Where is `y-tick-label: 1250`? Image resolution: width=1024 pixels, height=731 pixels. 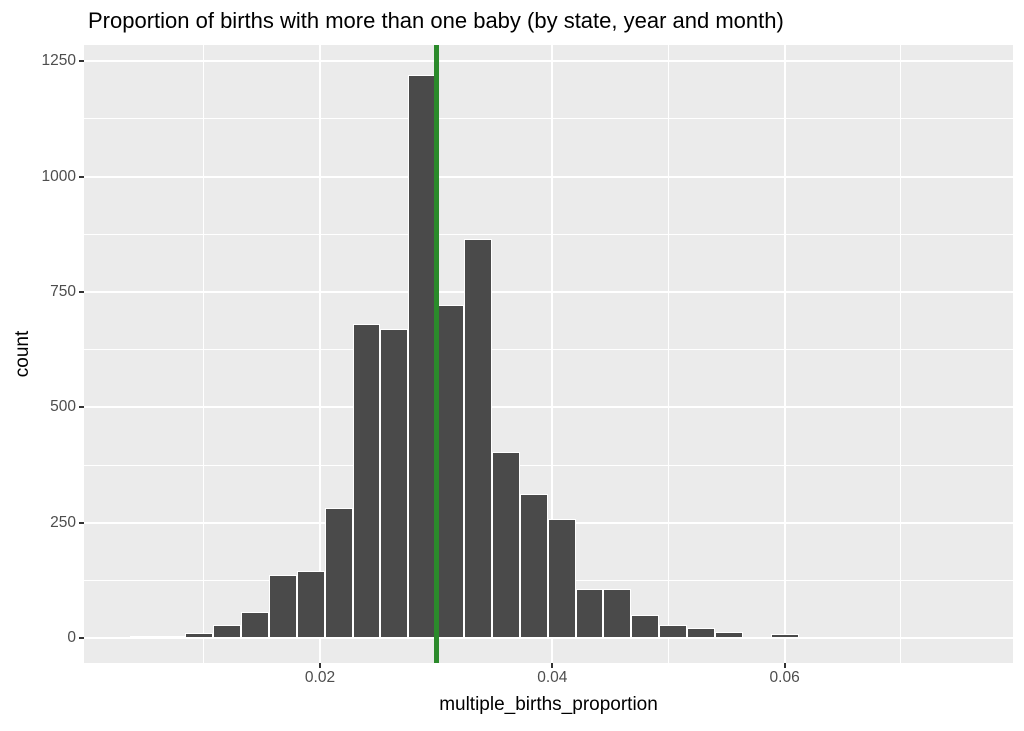 y-tick-label: 1250 is located at coordinates (58, 61).